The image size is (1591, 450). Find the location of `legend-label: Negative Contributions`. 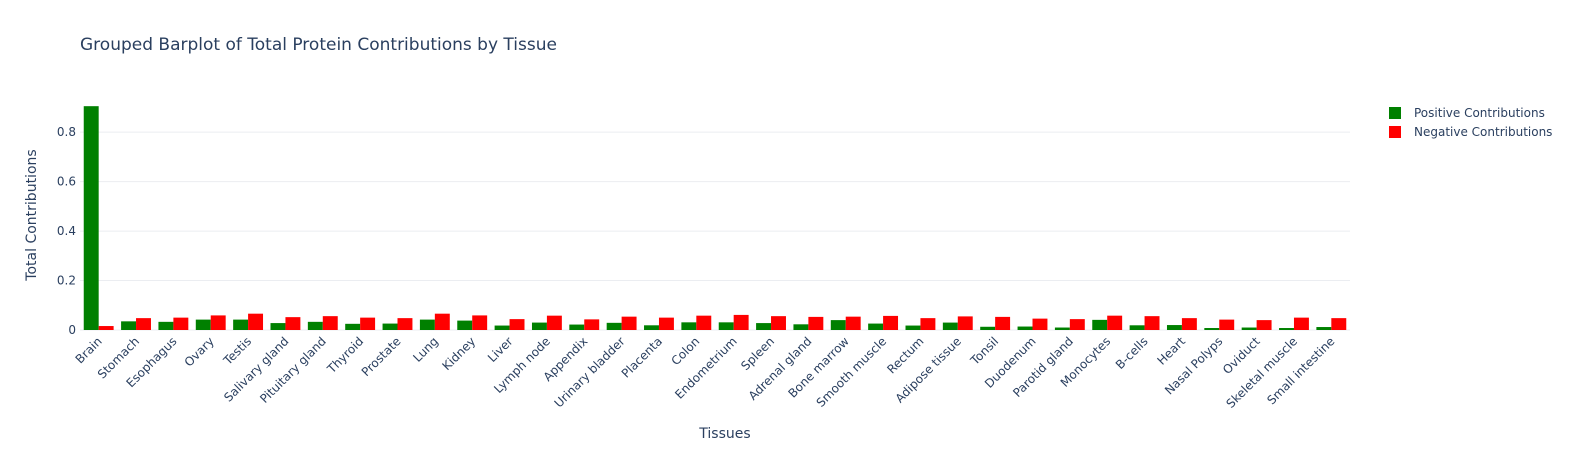

legend-label: Negative Contributions is located at coordinates (1483, 132).